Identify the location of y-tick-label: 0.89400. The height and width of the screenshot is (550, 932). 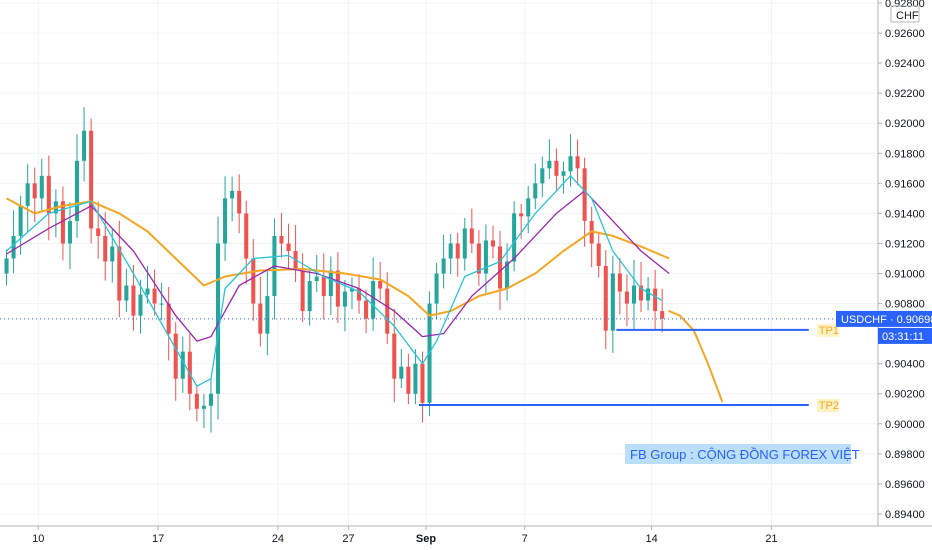
(905, 515).